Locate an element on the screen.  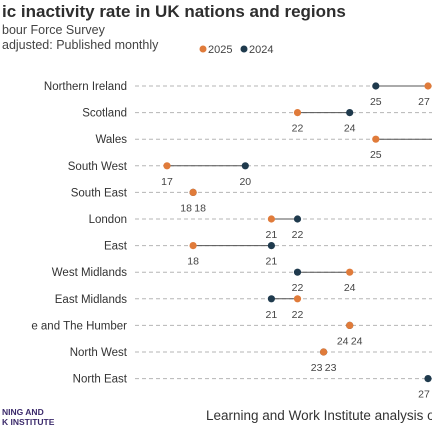
point-2024-london is located at coordinates (297, 219).